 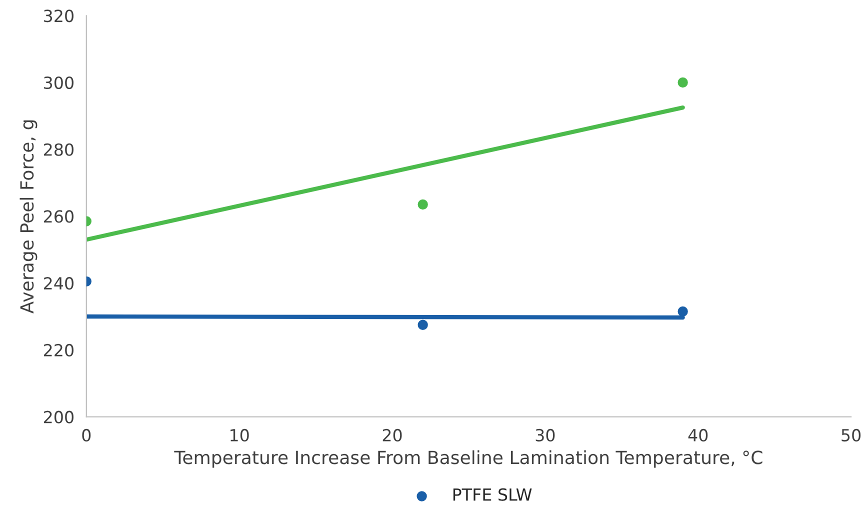 What do you see at coordinates (59, 149) in the screenshot?
I see `y-tick-label: 280` at bounding box center [59, 149].